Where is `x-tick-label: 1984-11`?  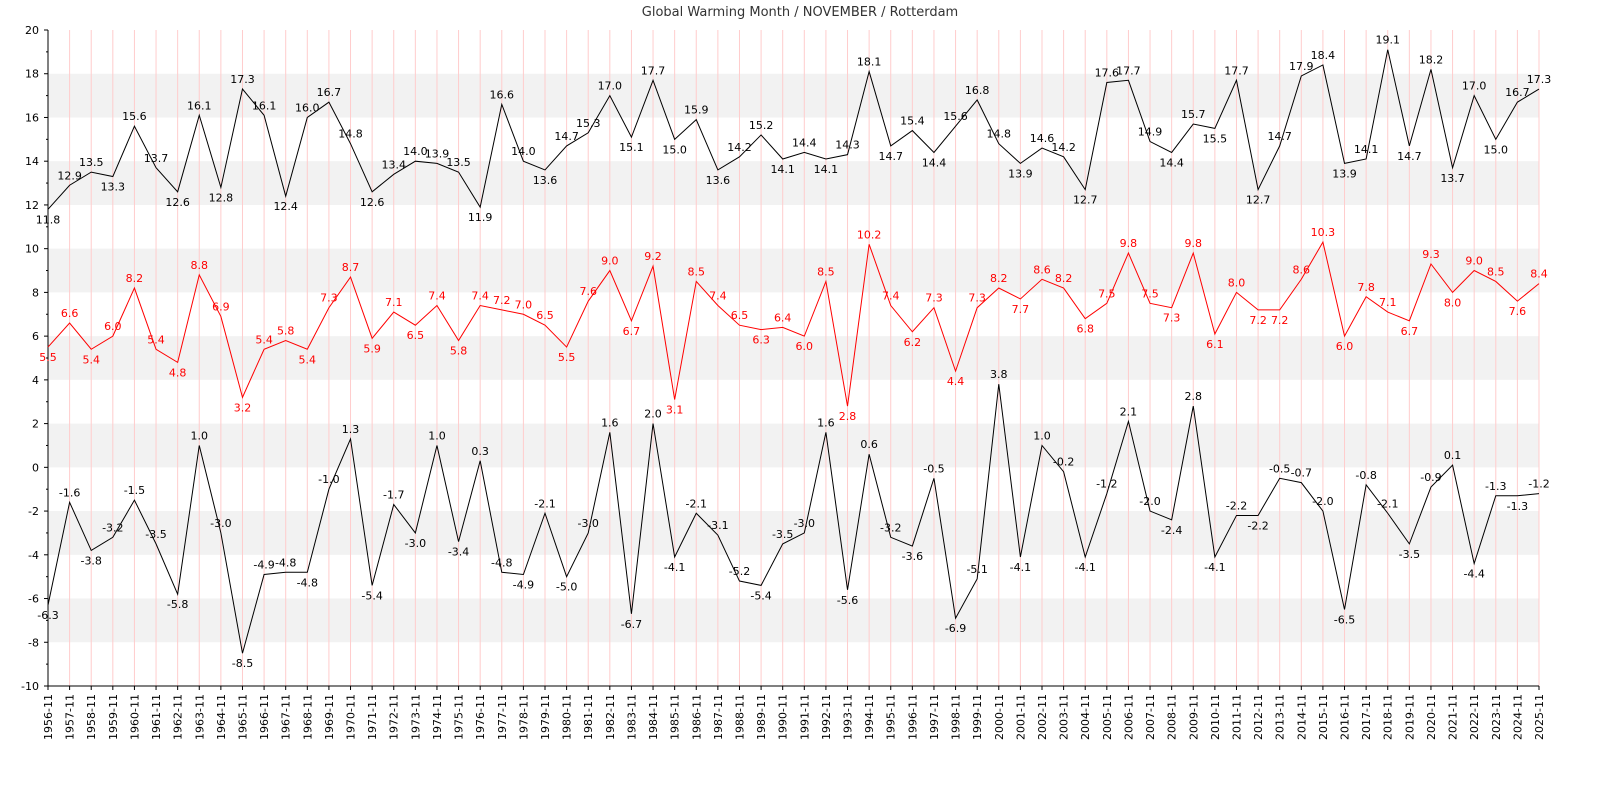
x-tick-label: 1984-11 is located at coordinates (653, 717).